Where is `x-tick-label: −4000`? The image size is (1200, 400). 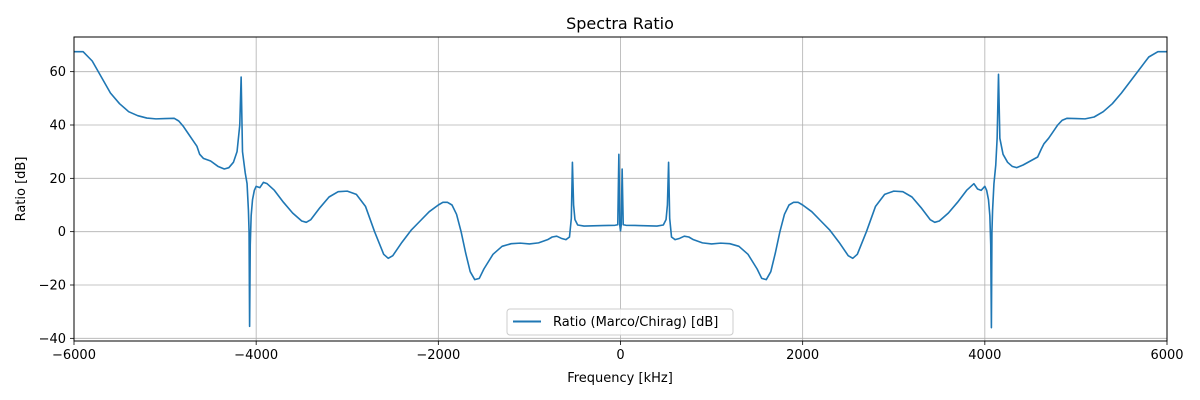 x-tick-label: −4000 is located at coordinates (256, 355).